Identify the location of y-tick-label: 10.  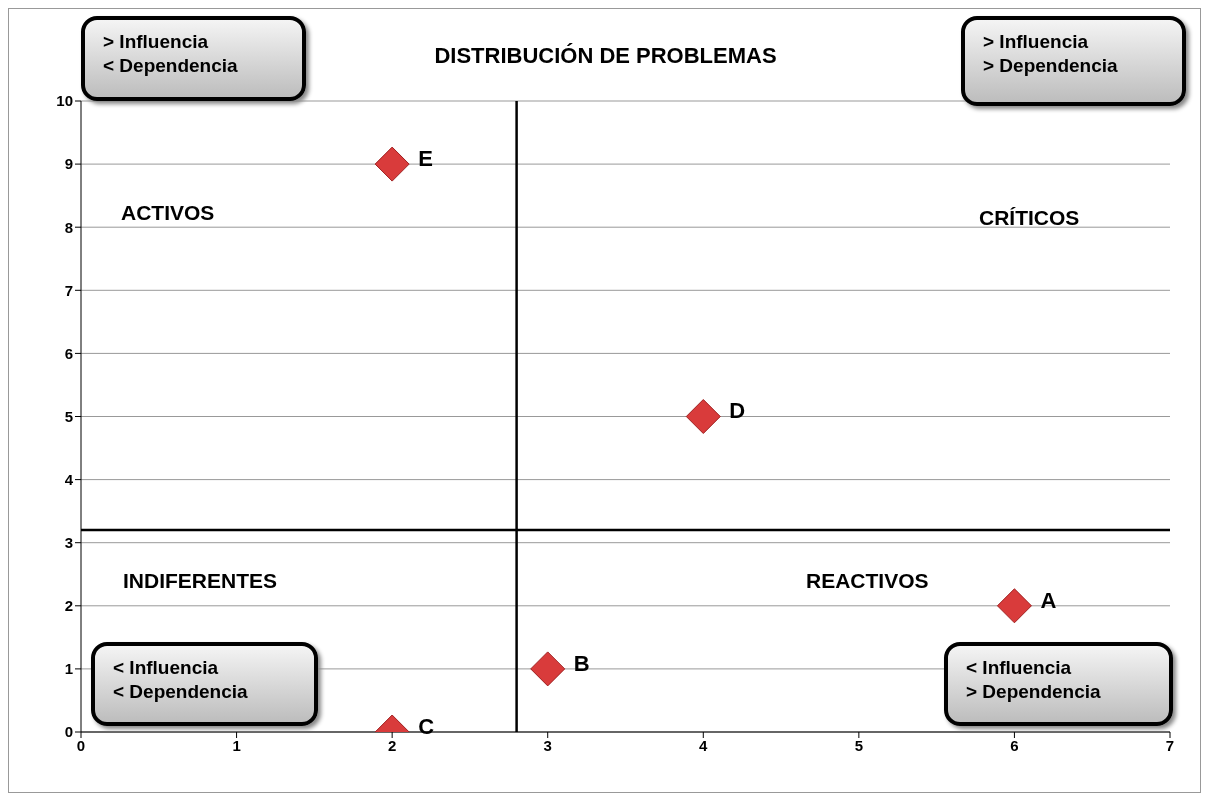
(64, 101).